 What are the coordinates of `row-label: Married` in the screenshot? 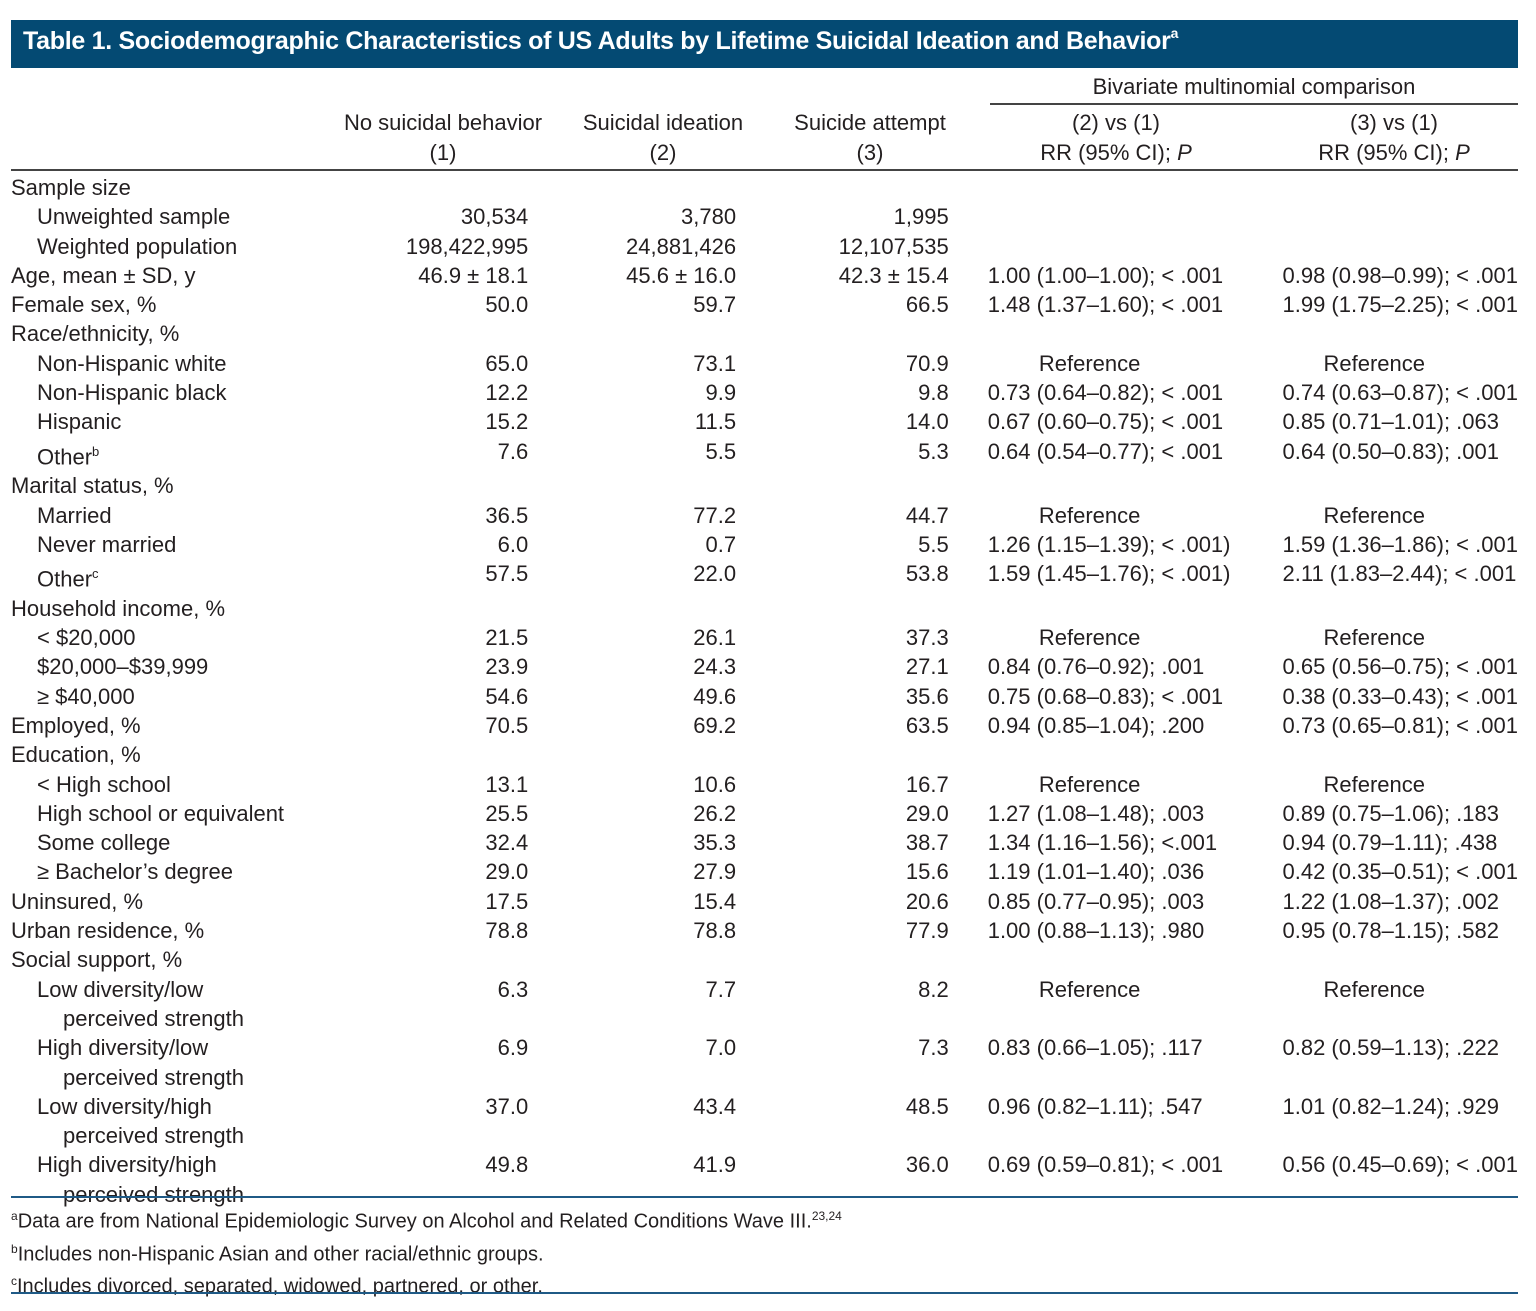 It's located at (186, 515).